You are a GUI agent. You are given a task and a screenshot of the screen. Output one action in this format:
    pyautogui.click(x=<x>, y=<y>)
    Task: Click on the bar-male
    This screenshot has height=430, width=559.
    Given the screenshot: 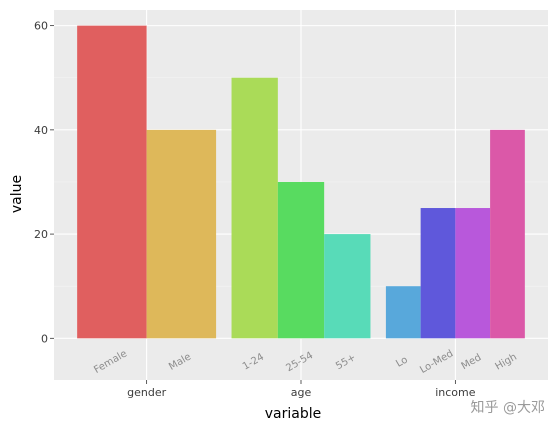 What is the action you would take?
    pyautogui.click(x=181, y=234)
    